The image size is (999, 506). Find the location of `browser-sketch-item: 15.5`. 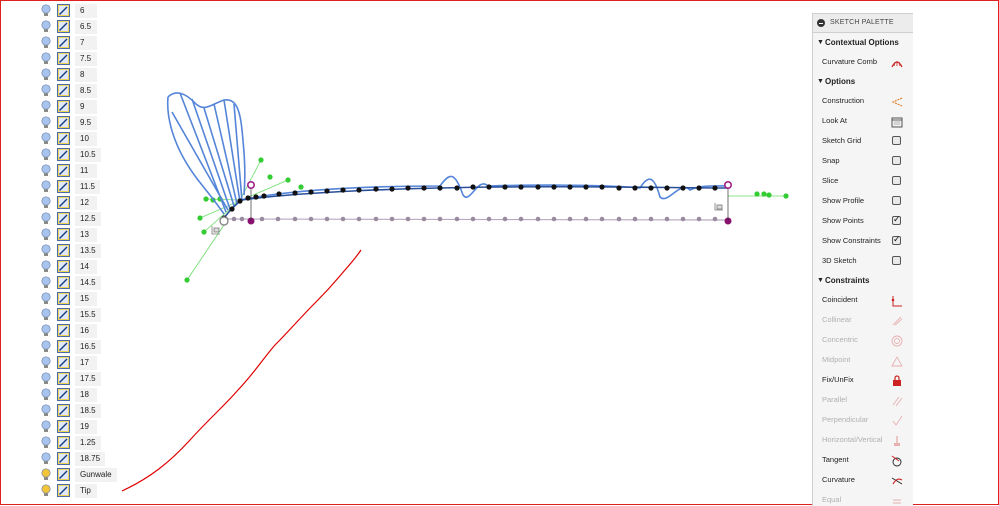

browser-sketch-item: 15.5 is located at coordinates (83, 315).